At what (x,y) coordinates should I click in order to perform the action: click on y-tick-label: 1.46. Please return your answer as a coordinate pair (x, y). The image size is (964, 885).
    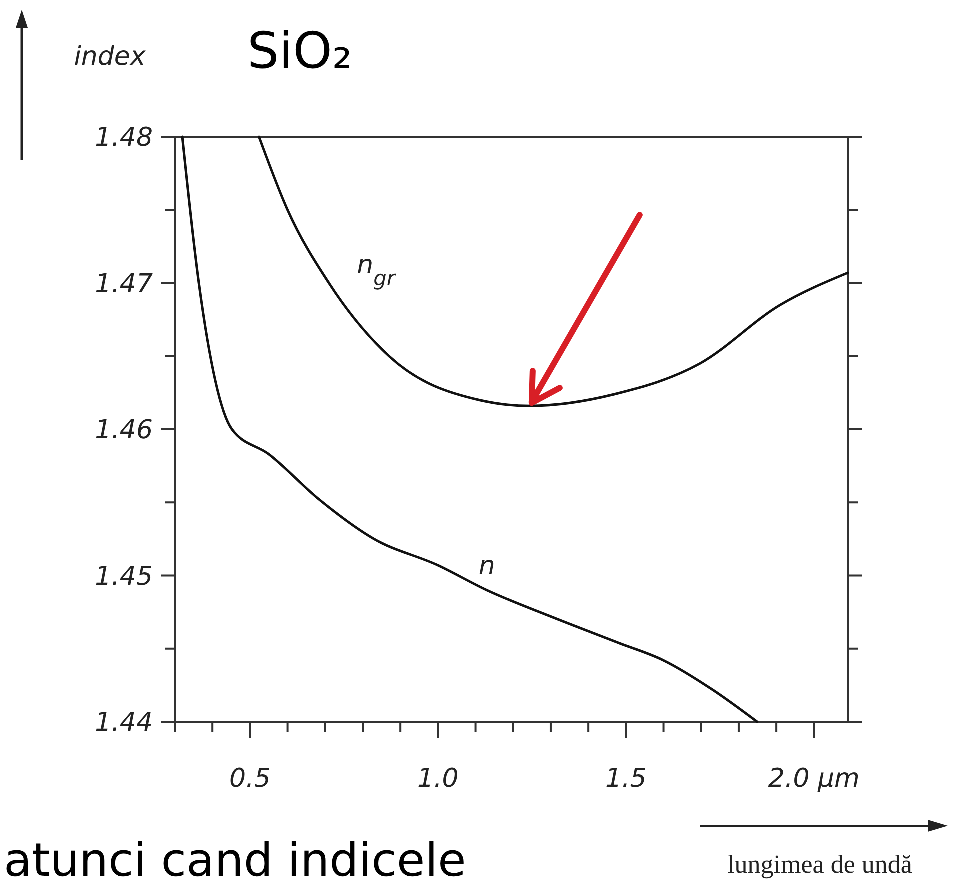
    Looking at the image, I should click on (124, 431).